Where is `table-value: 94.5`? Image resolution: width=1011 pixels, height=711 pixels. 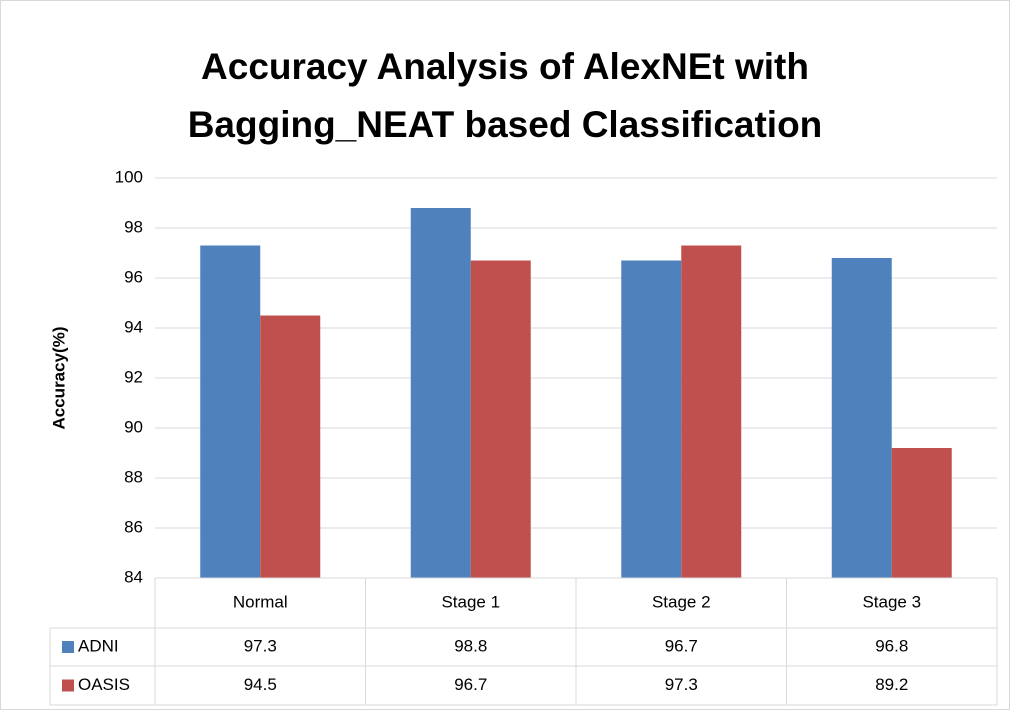 table-value: 94.5 is located at coordinates (260, 684).